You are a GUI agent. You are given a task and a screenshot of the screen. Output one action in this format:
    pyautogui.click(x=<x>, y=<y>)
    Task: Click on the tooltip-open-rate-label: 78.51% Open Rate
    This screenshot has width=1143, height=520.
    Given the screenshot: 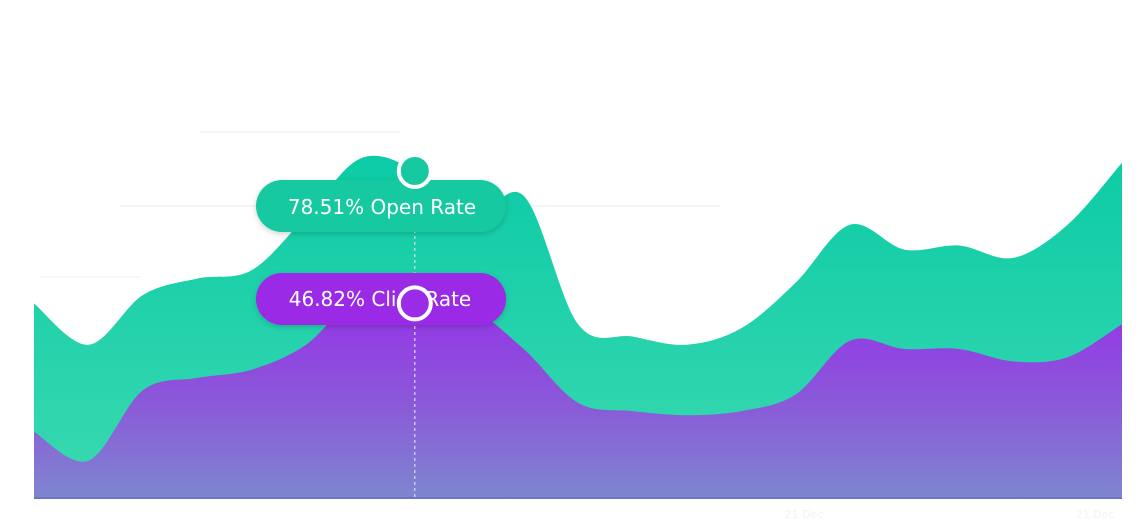 What is the action you would take?
    pyautogui.click(x=382, y=207)
    